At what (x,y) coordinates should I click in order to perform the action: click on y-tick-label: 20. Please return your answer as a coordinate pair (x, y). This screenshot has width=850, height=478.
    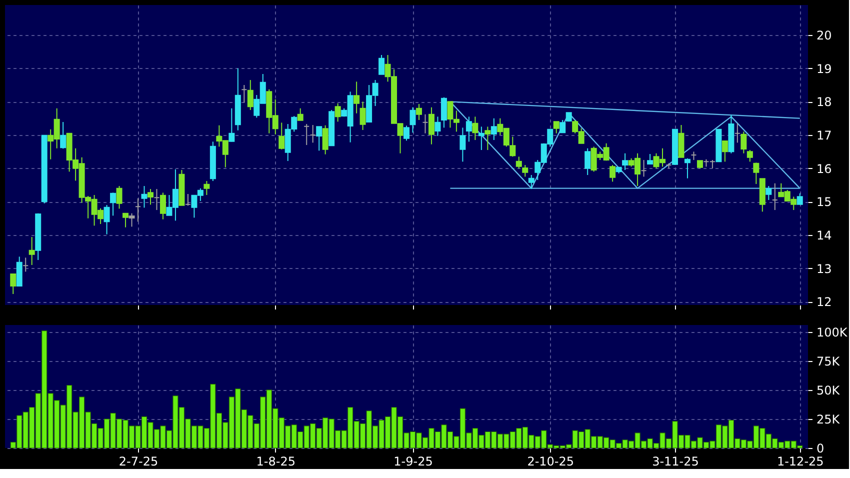
    Looking at the image, I should click on (824, 35).